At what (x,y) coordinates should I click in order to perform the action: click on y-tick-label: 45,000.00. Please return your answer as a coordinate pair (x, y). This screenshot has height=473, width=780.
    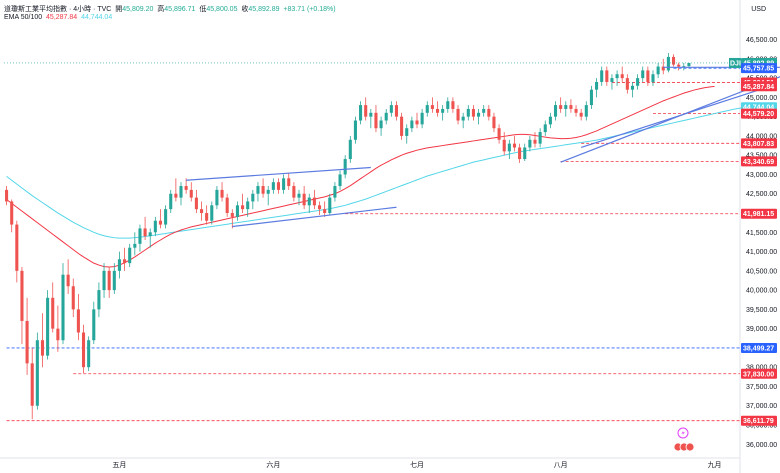
    Looking at the image, I should click on (761, 98).